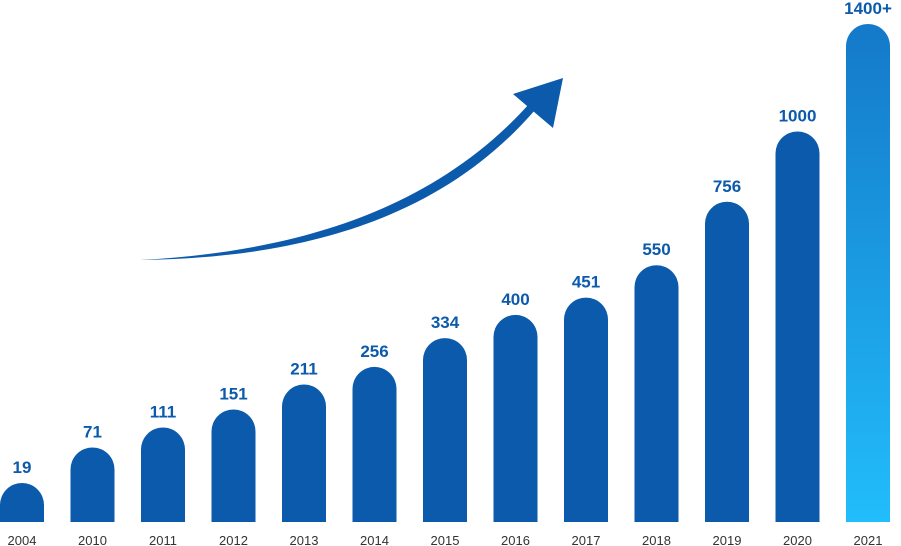 This screenshot has width=901, height=546. Describe the element at coordinates (22, 539) in the screenshot. I see `x-tick-2004: 2004` at that location.